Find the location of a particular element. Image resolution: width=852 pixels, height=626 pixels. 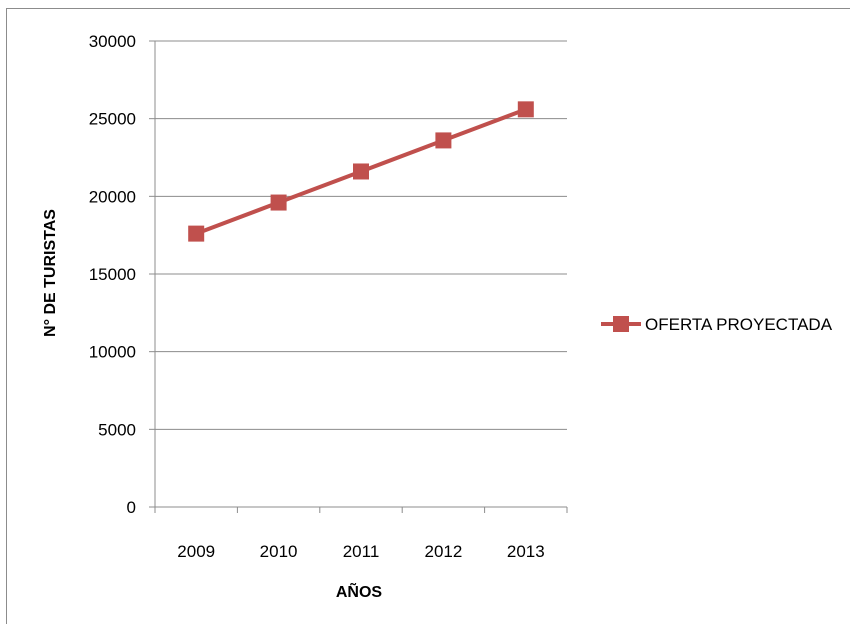

series-layer is located at coordinates (361, 171).